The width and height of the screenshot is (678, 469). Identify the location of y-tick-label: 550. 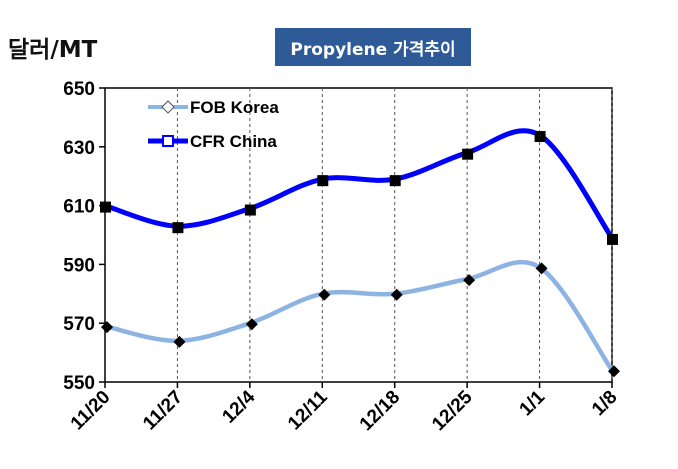
(79, 383).